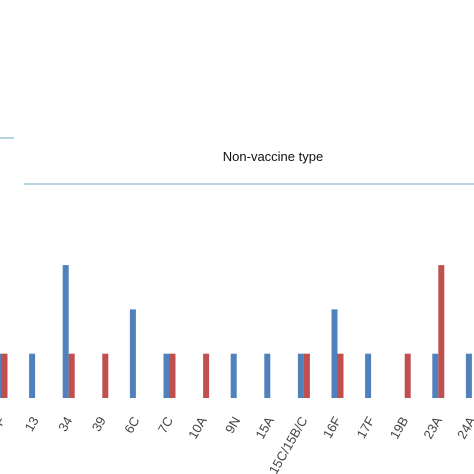  I want to click on bar-red-16F, so click(340, 375).